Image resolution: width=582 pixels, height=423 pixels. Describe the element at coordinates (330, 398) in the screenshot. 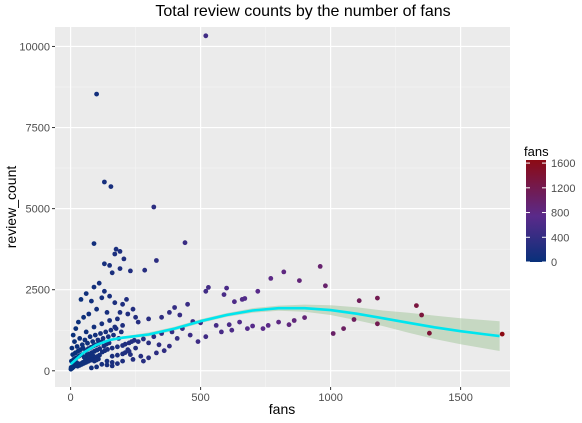

I see `x-tick-label: 1000` at that location.